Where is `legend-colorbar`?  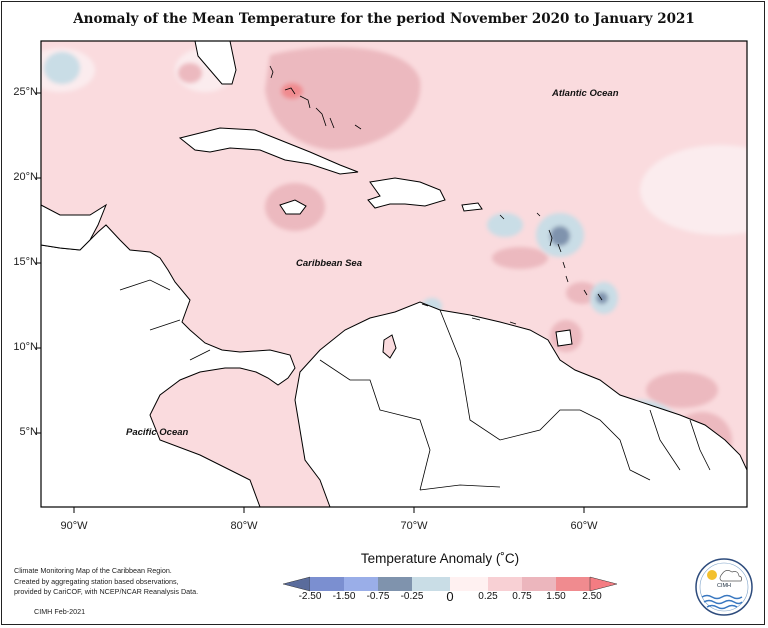 legend-colorbar is located at coordinates (450, 584).